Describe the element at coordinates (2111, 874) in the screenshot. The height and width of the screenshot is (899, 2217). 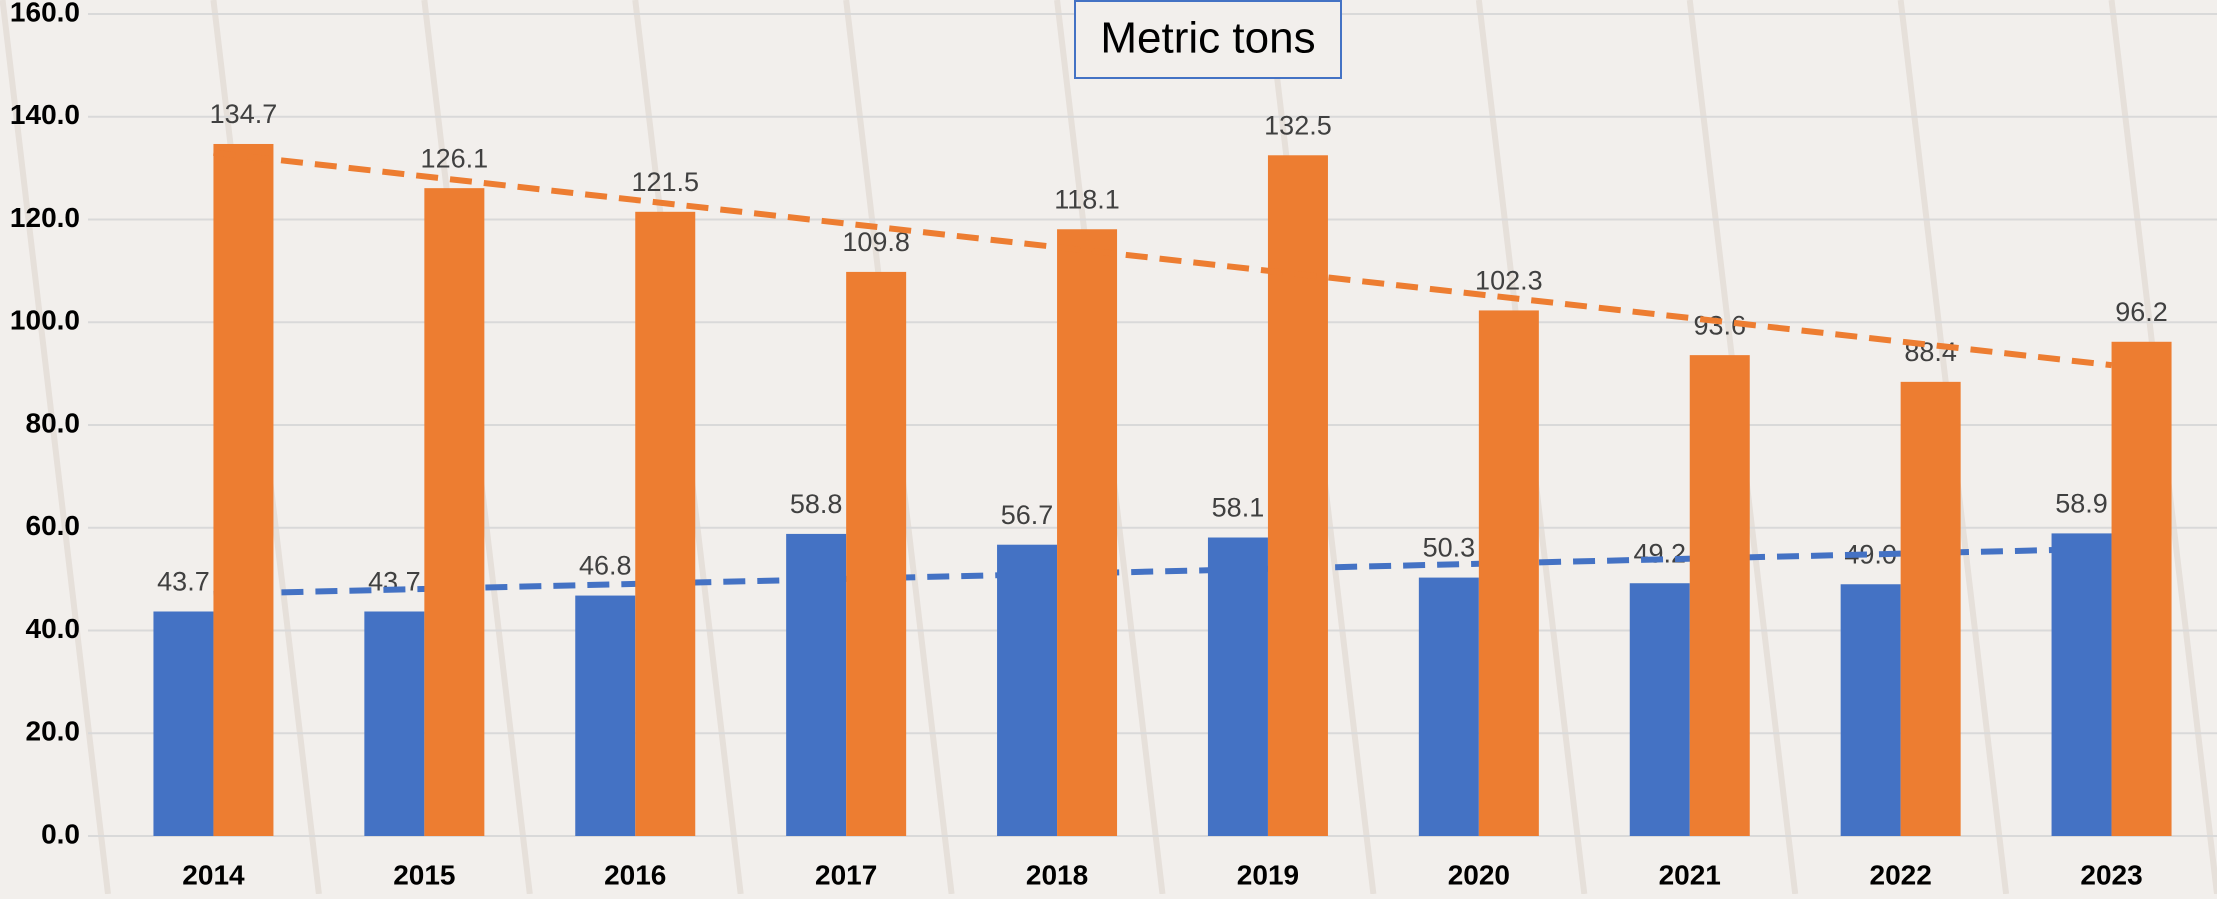
I see `x-tick-label: 2023` at that location.